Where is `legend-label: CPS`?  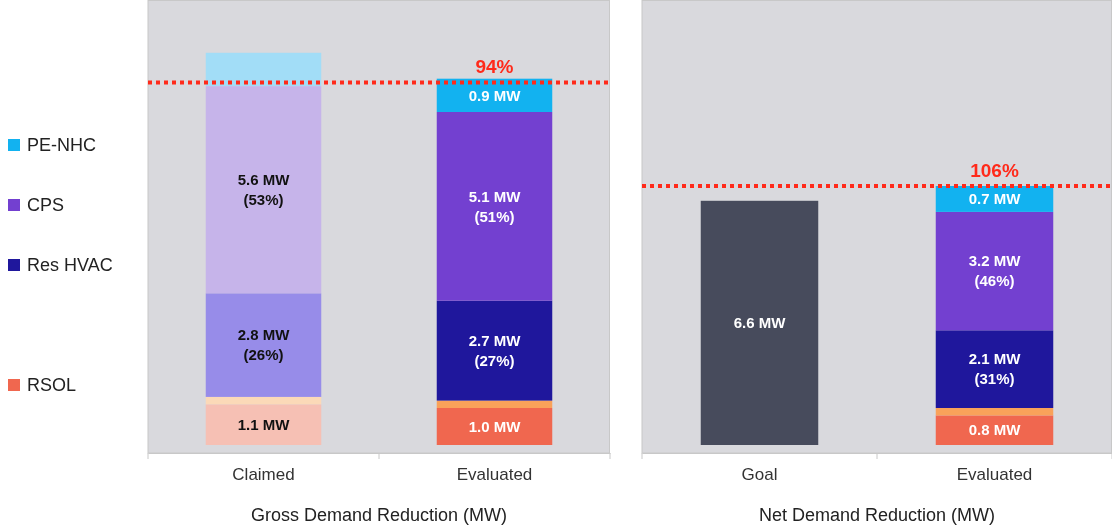
legend-label: CPS is located at coordinates (46, 205).